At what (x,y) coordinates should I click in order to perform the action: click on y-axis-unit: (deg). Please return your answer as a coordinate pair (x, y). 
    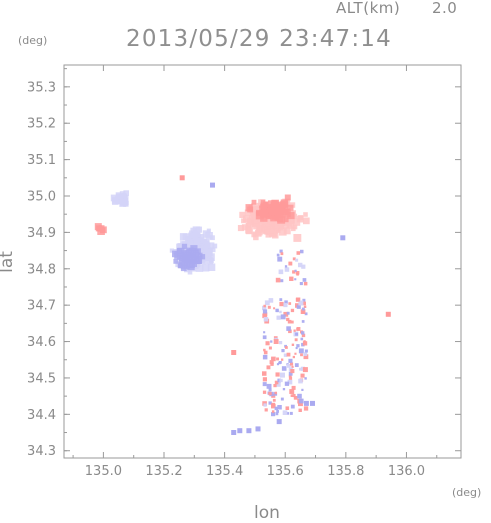
    Looking at the image, I should click on (33, 40).